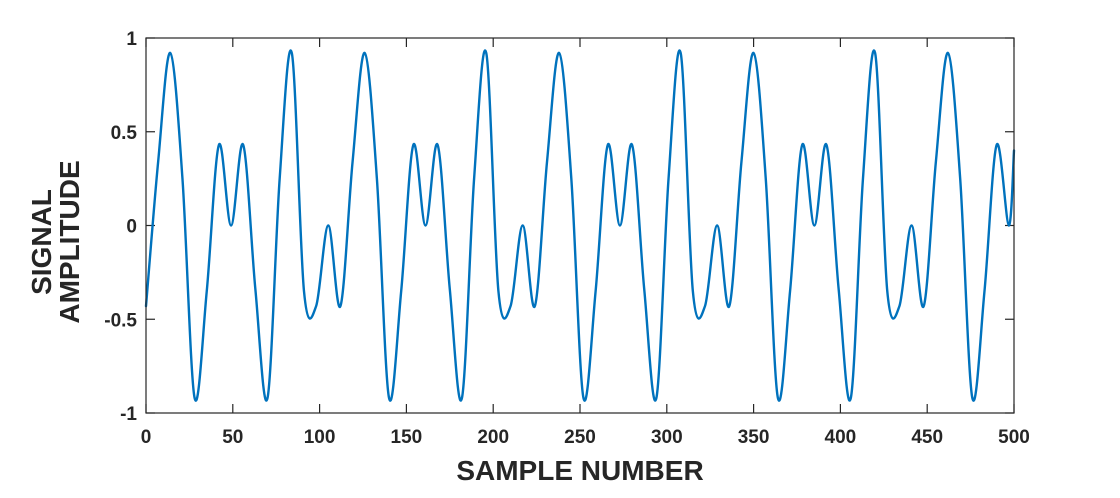  What do you see at coordinates (128, 414) in the screenshot?
I see `y-tick-label: -1` at bounding box center [128, 414].